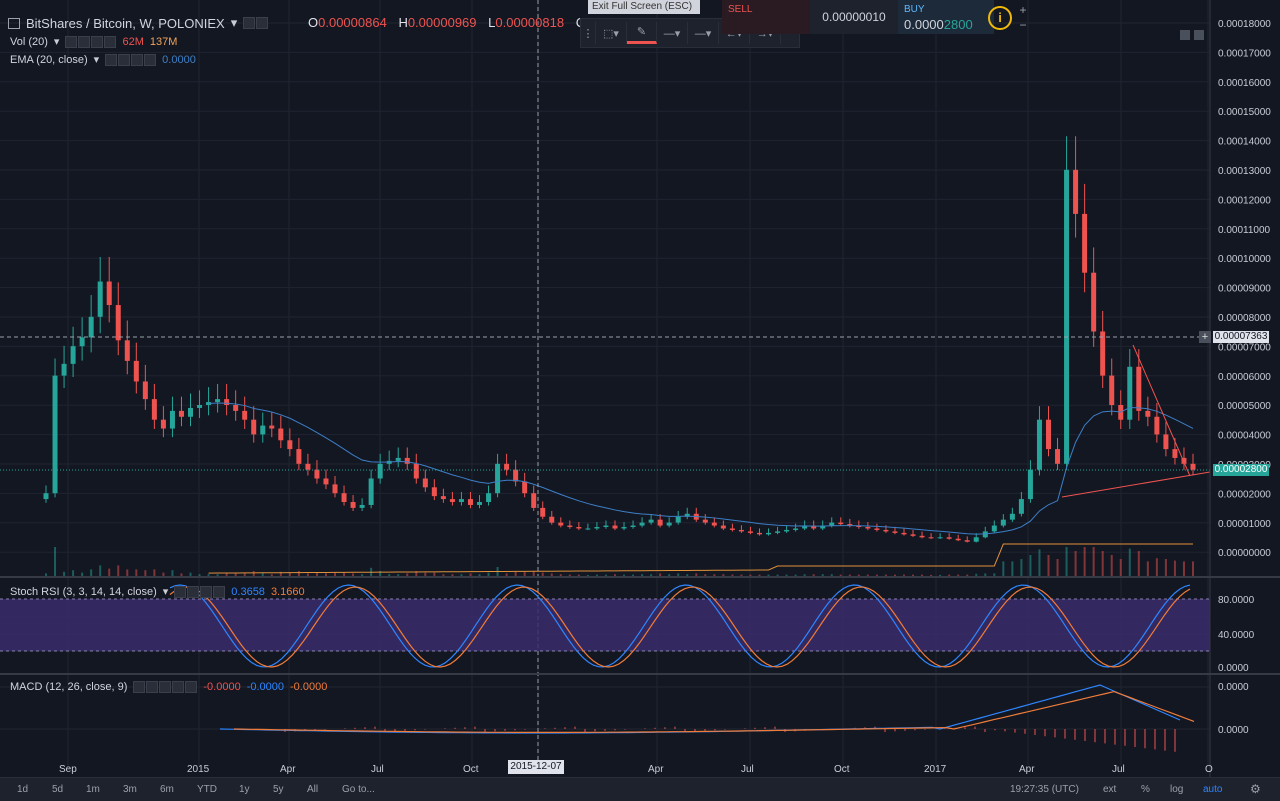  What do you see at coordinates (1118, 769) in the screenshot?
I see `time-tick: Jul` at bounding box center [1118, 769].